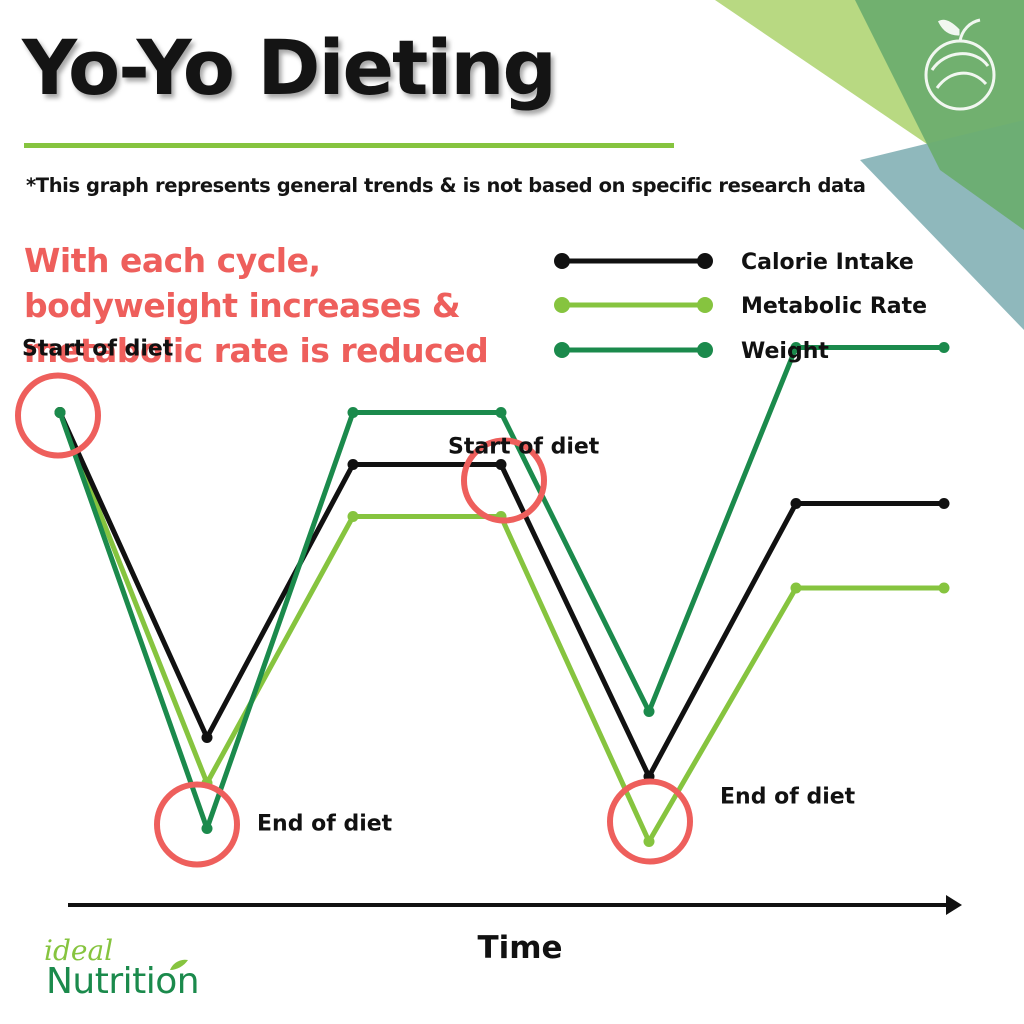 This screenshot has width=1024, height=1024. What do you see at coordinates (705, 261) in the screenshot?
I see `legend-marker-end-calorie-intake` at bounding box center [705, 261].